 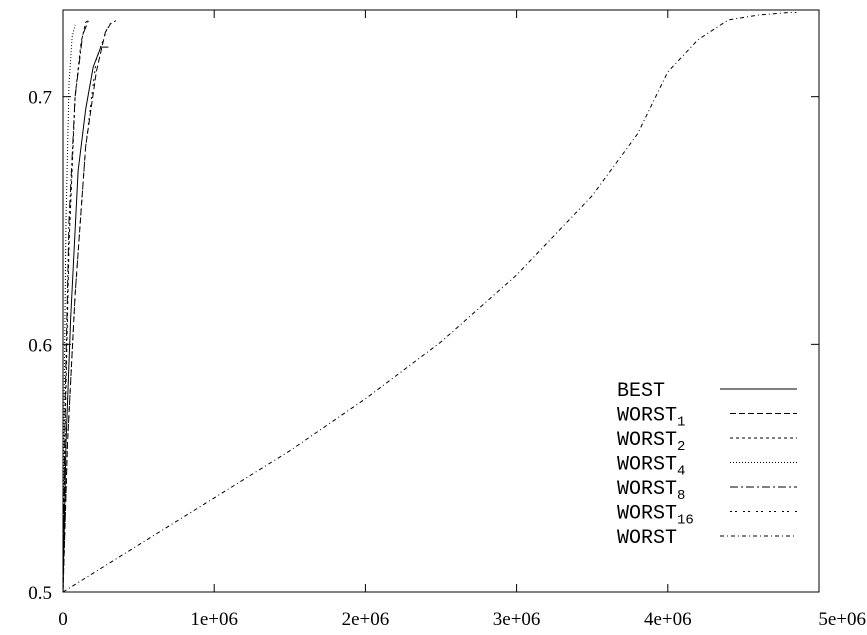 I want to click on series-line-worst1, so click(x=87, y=307).